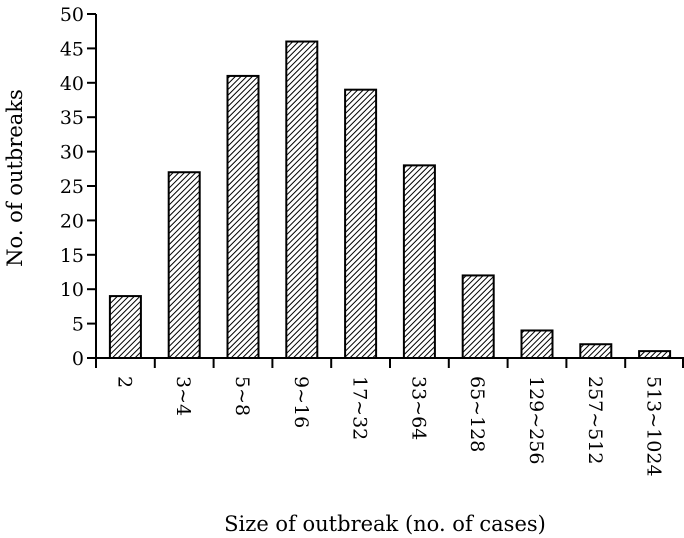 The width and height of the screenshot is (684, 538). Describe the element at coordinates (385, 524) in the screenshot. I see `x-axis-title: Size of outbreak (no. of cases)` at that location.